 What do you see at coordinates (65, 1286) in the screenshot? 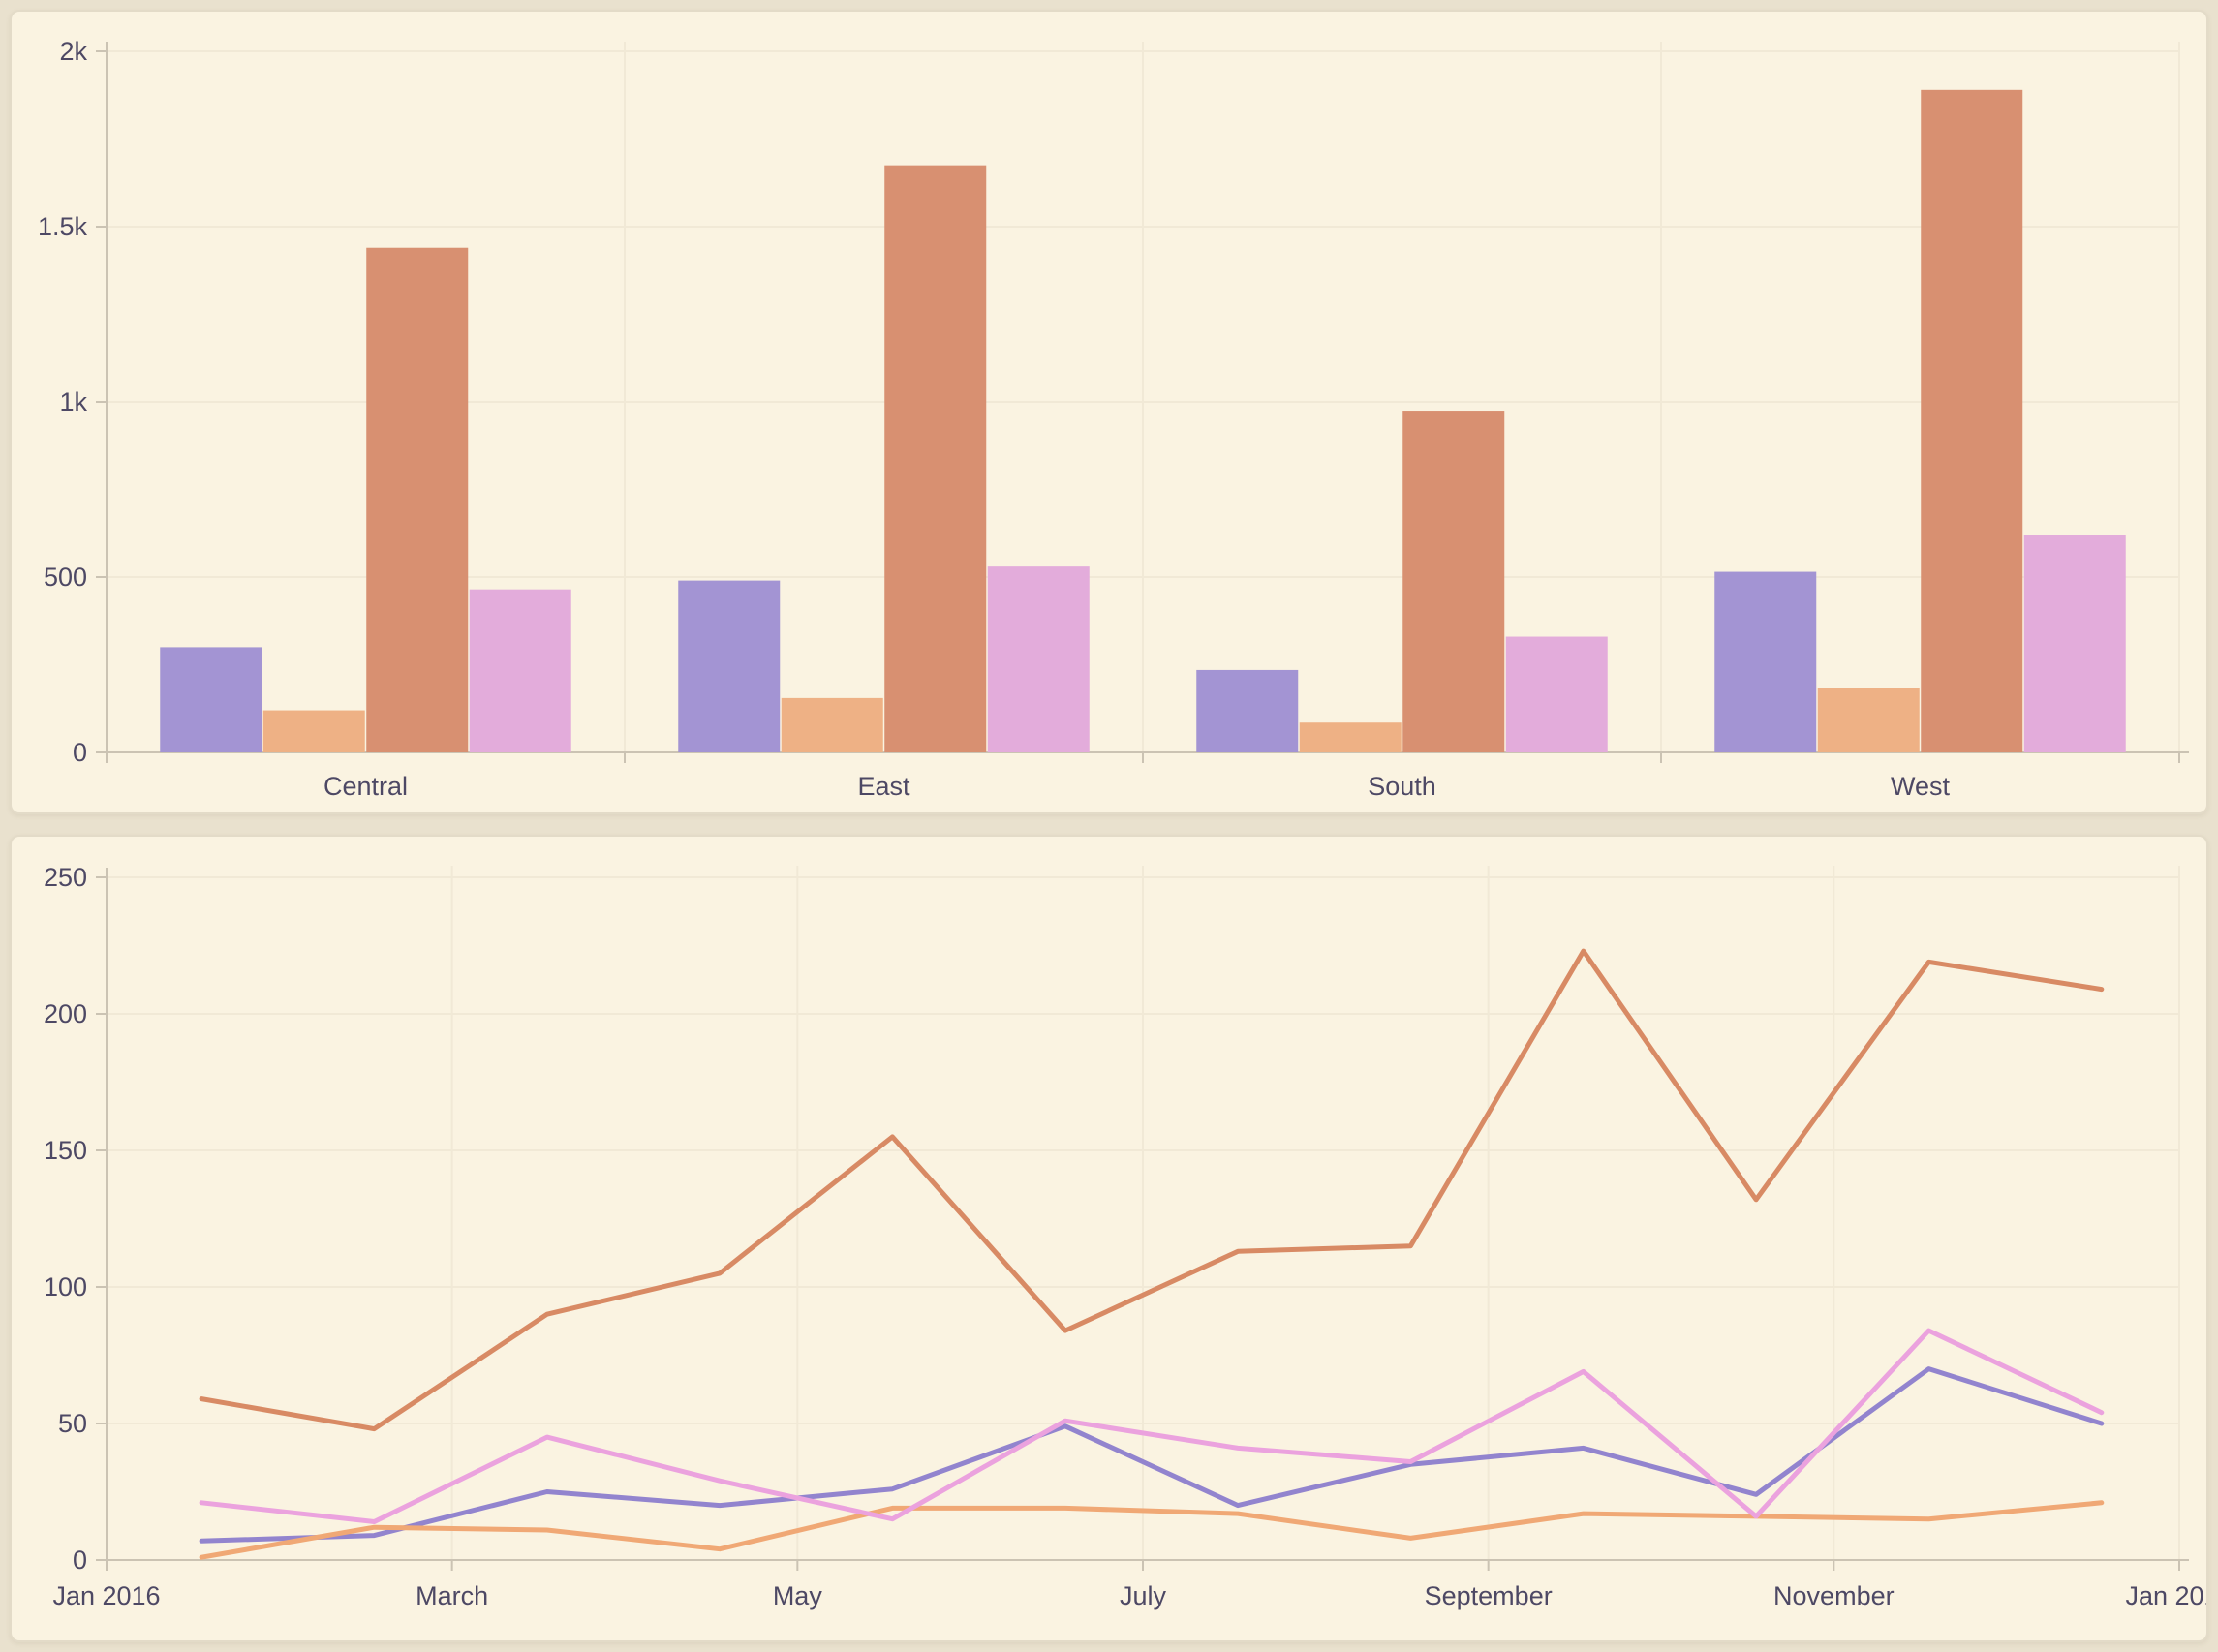
I see `svg-text: 100` at bounding box center [65, 1286].